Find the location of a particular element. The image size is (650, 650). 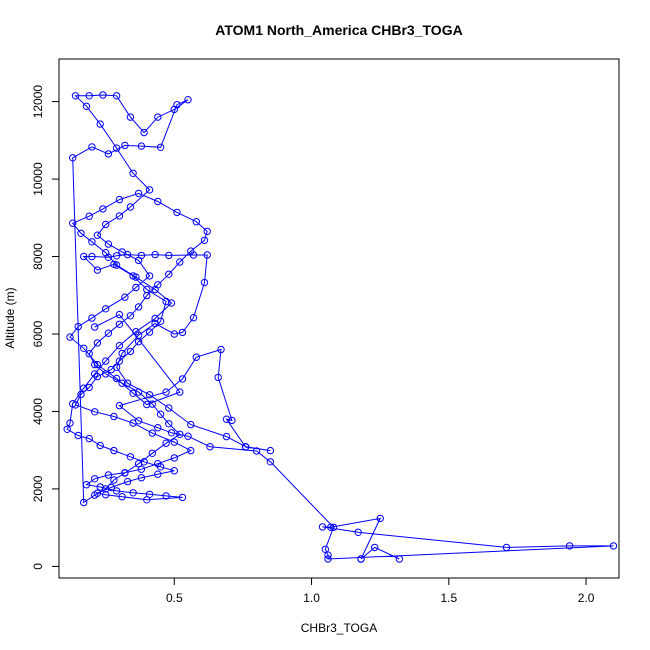

x-tick-label: 0.5 is located at coordinates (174, 598).